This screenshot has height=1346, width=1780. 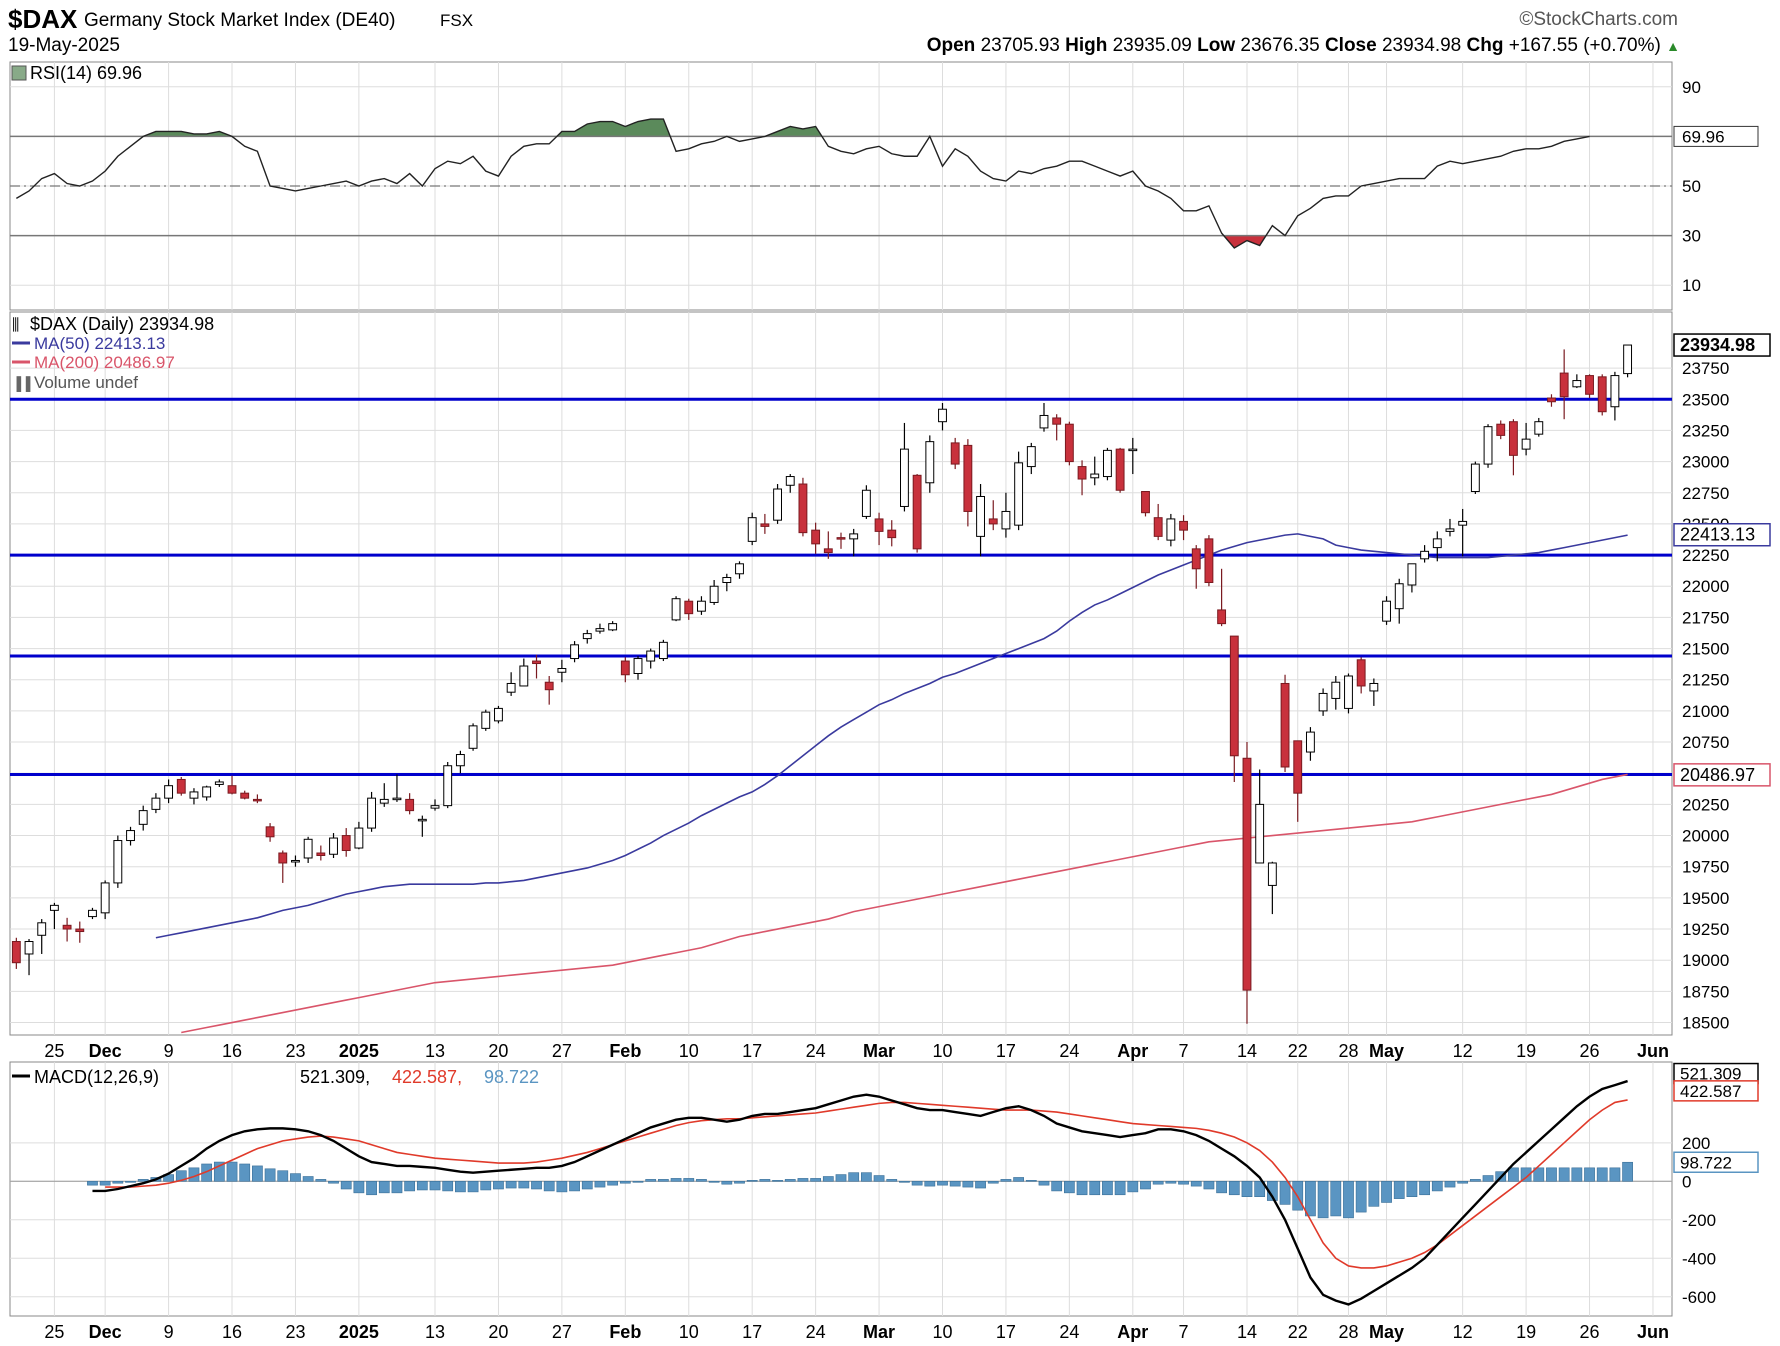 I want to click on macd-tick-label: -200, so click(x=1699, y=1220).